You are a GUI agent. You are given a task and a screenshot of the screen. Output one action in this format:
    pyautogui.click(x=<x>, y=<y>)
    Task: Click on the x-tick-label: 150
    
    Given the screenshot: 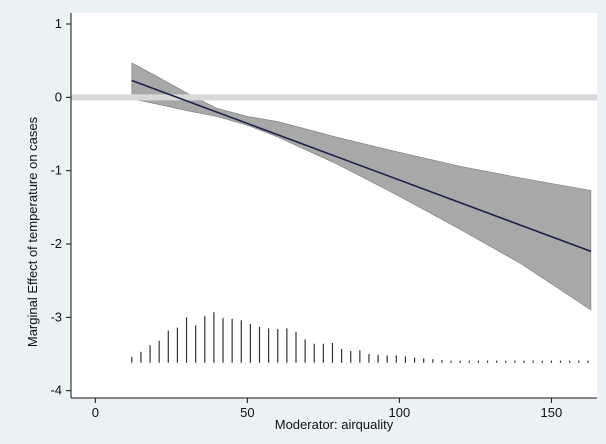 What is the action you would take?
    pyautogui.click(x=552, y=412)
    